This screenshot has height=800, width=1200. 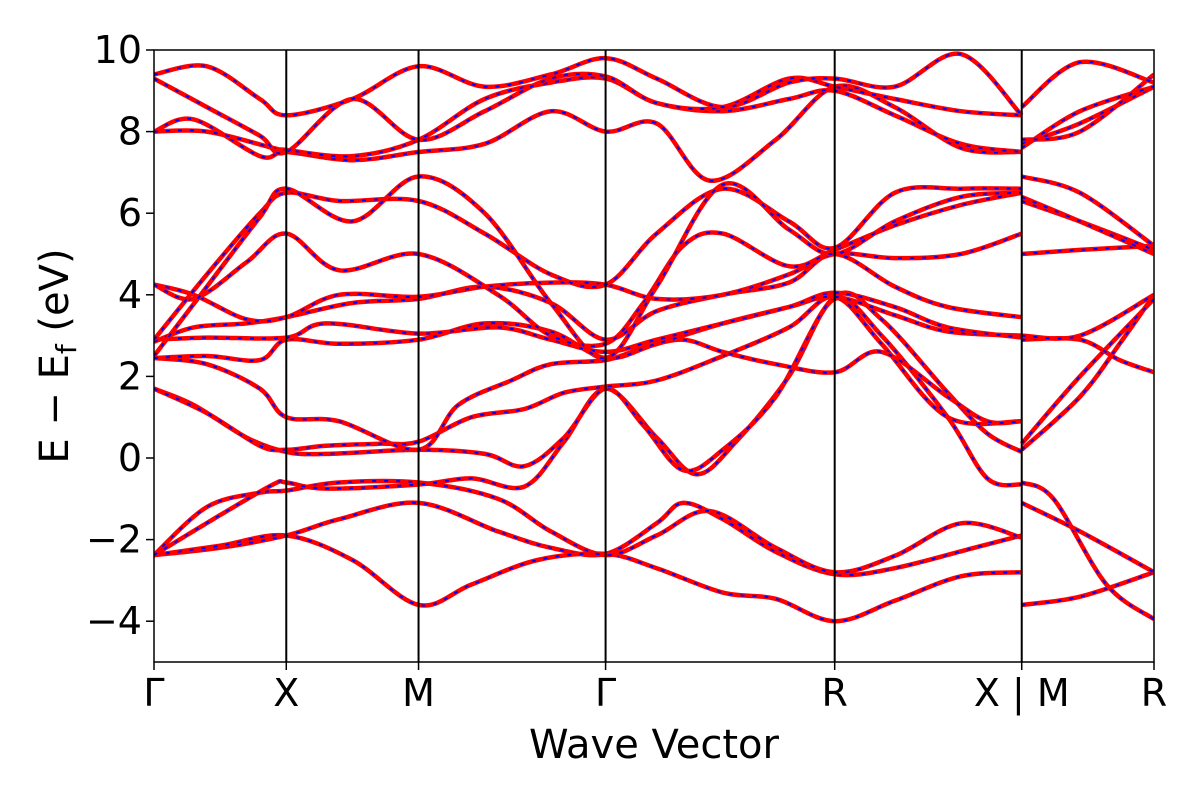 I want to click on band-3-blue, so click(x=654, y=526).